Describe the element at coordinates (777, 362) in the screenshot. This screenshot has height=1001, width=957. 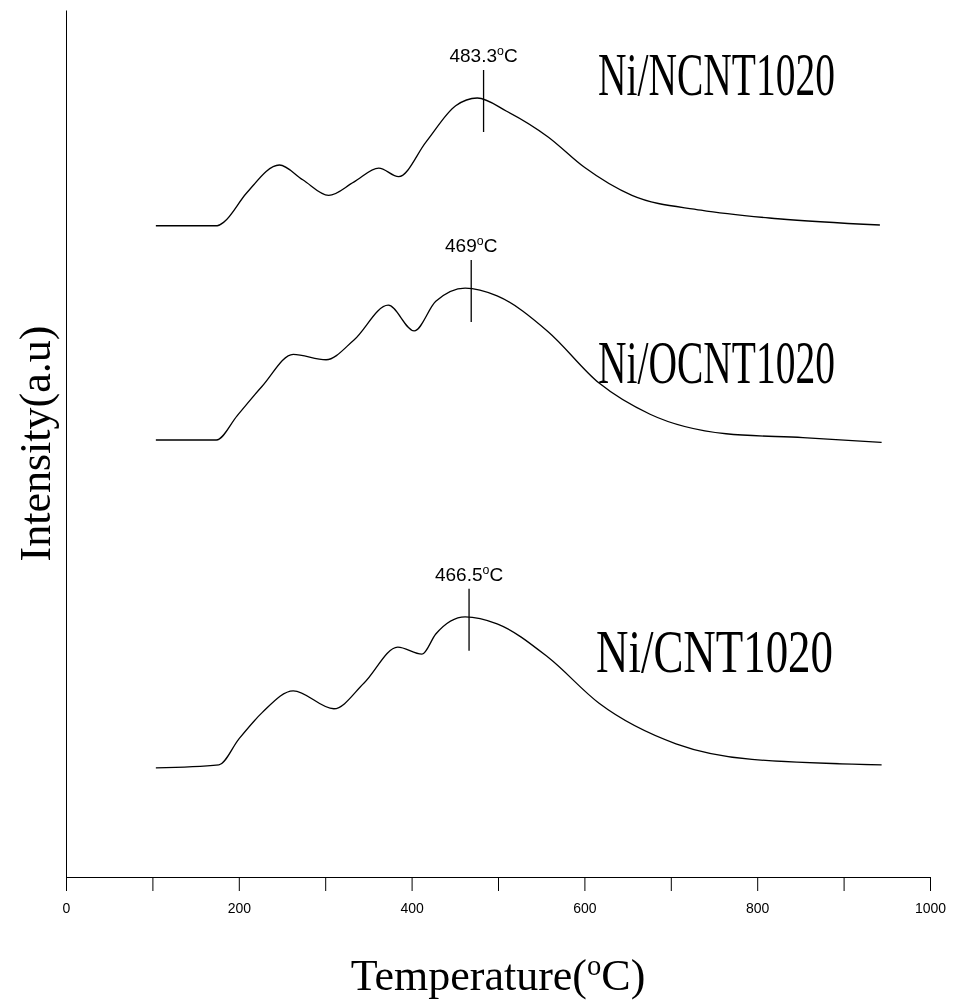
I see `series-label: Ni/OCNT1020` at that location.